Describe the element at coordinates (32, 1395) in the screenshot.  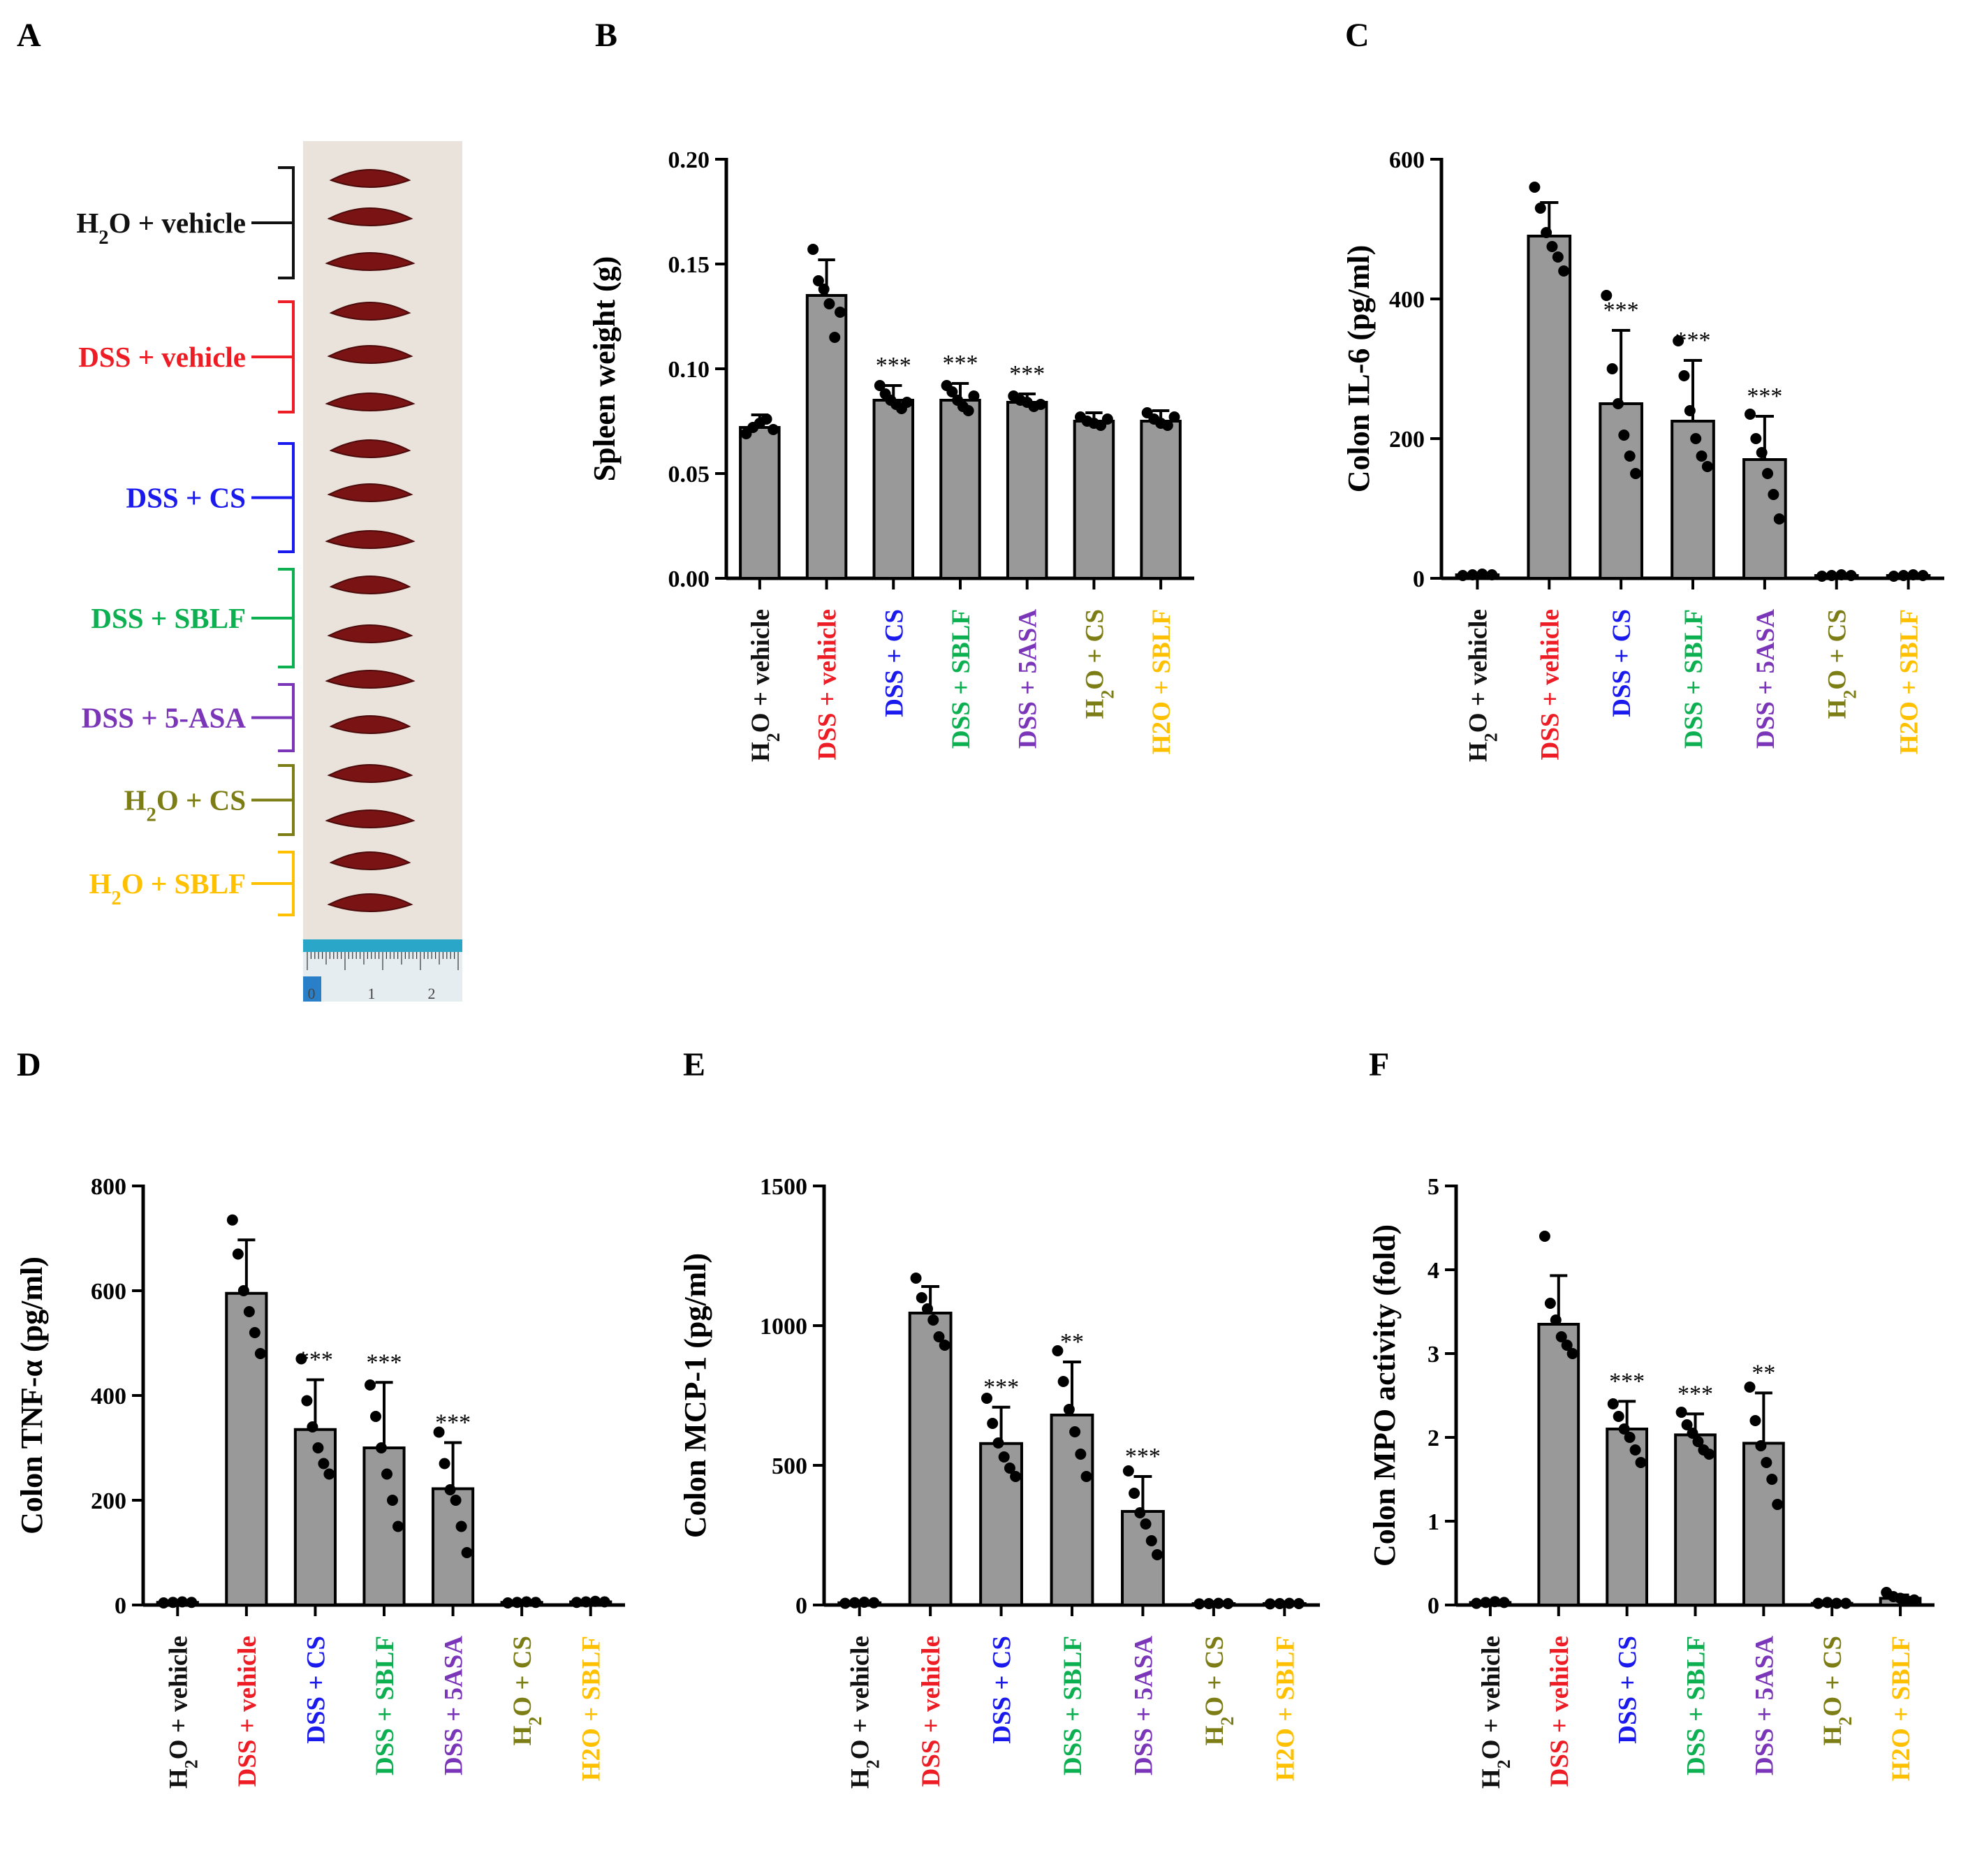
I see `y-axis-title: Colon TNF-α (pg/ml)` at that location.